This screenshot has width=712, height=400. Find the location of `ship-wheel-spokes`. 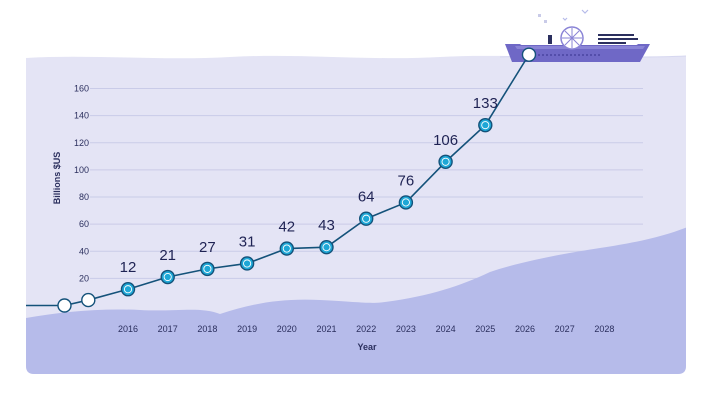

ship-wheel-spokes is located at coordinates (572, 38).